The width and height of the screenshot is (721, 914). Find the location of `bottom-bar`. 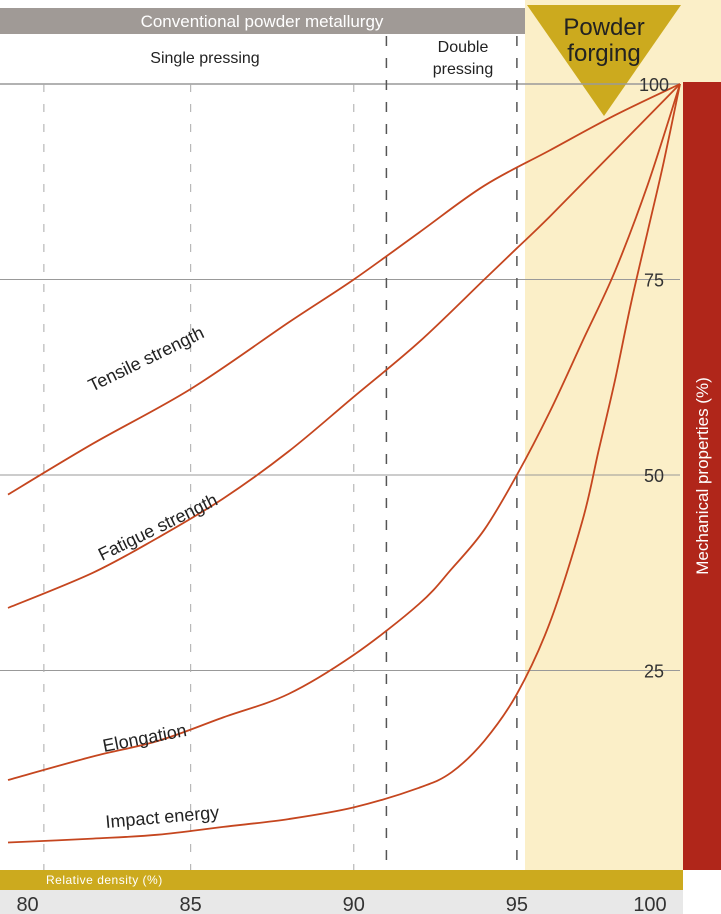

bottom-bar is located at coordinates (341, 880).